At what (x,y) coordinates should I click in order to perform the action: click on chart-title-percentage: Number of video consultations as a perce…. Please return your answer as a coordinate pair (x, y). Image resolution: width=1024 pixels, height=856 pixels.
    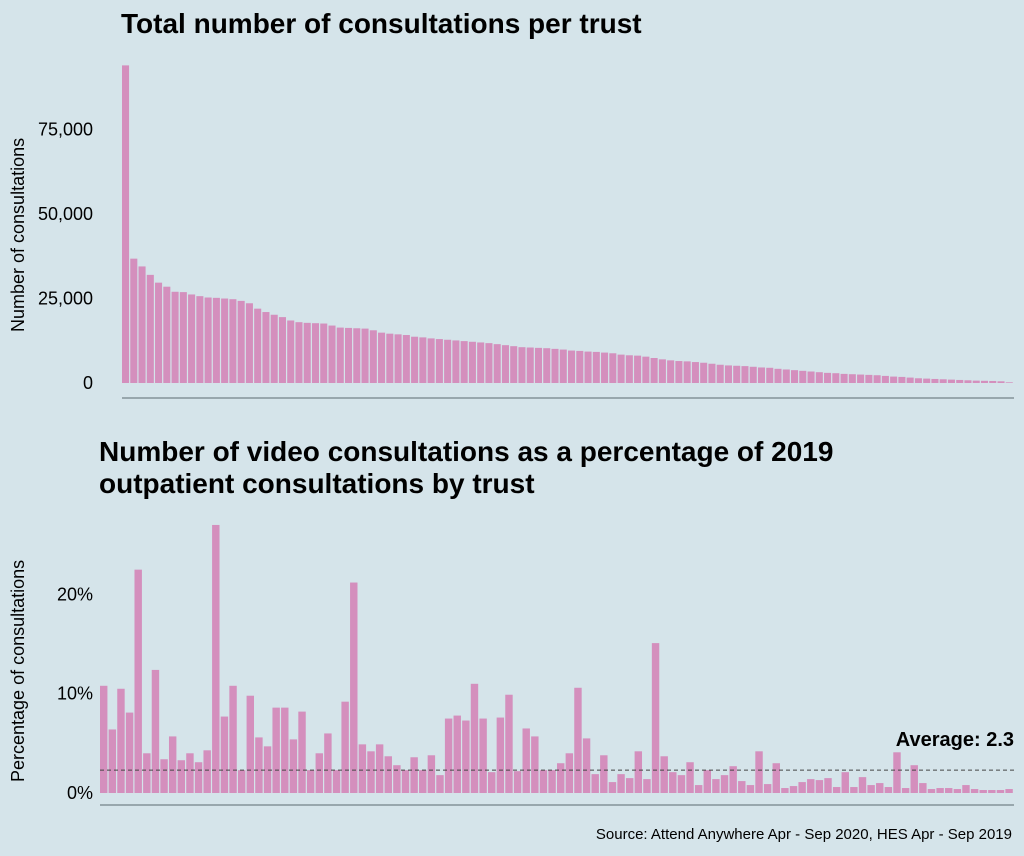
    Looking at the image, I should click on (509, 468).